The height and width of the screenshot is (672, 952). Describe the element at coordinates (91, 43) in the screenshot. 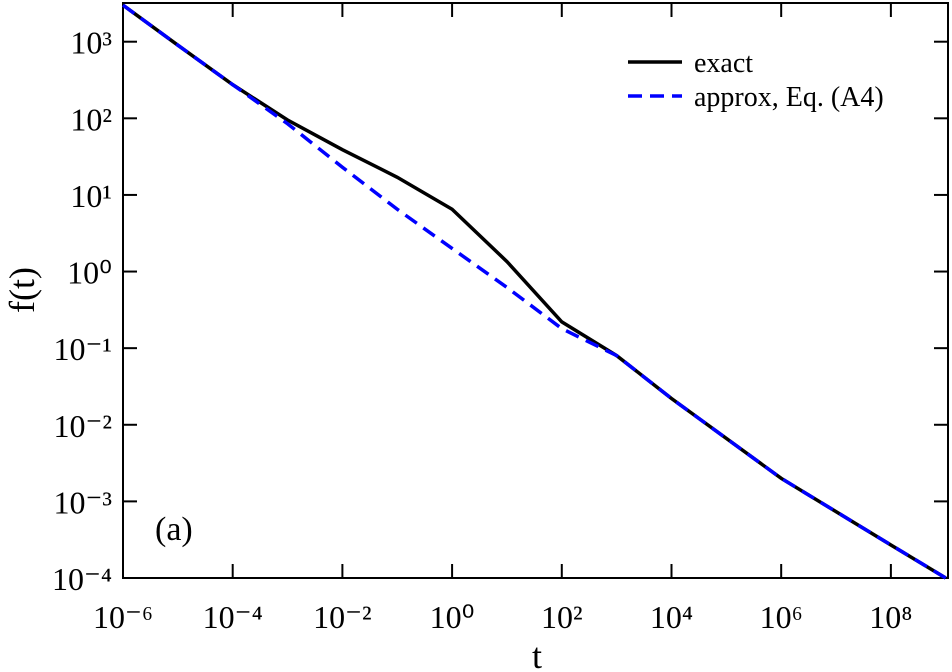

I see `y-tick-label: 10³` at that location.